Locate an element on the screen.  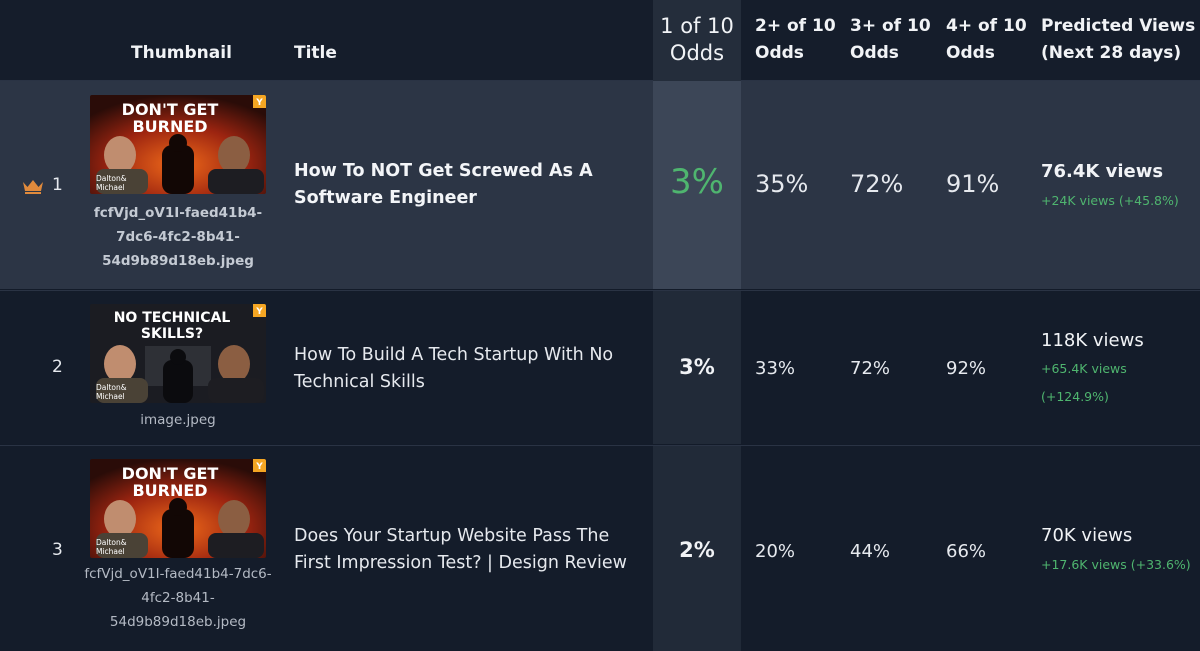
svg-text: SKILLS? is located at coordinates (172, 334).